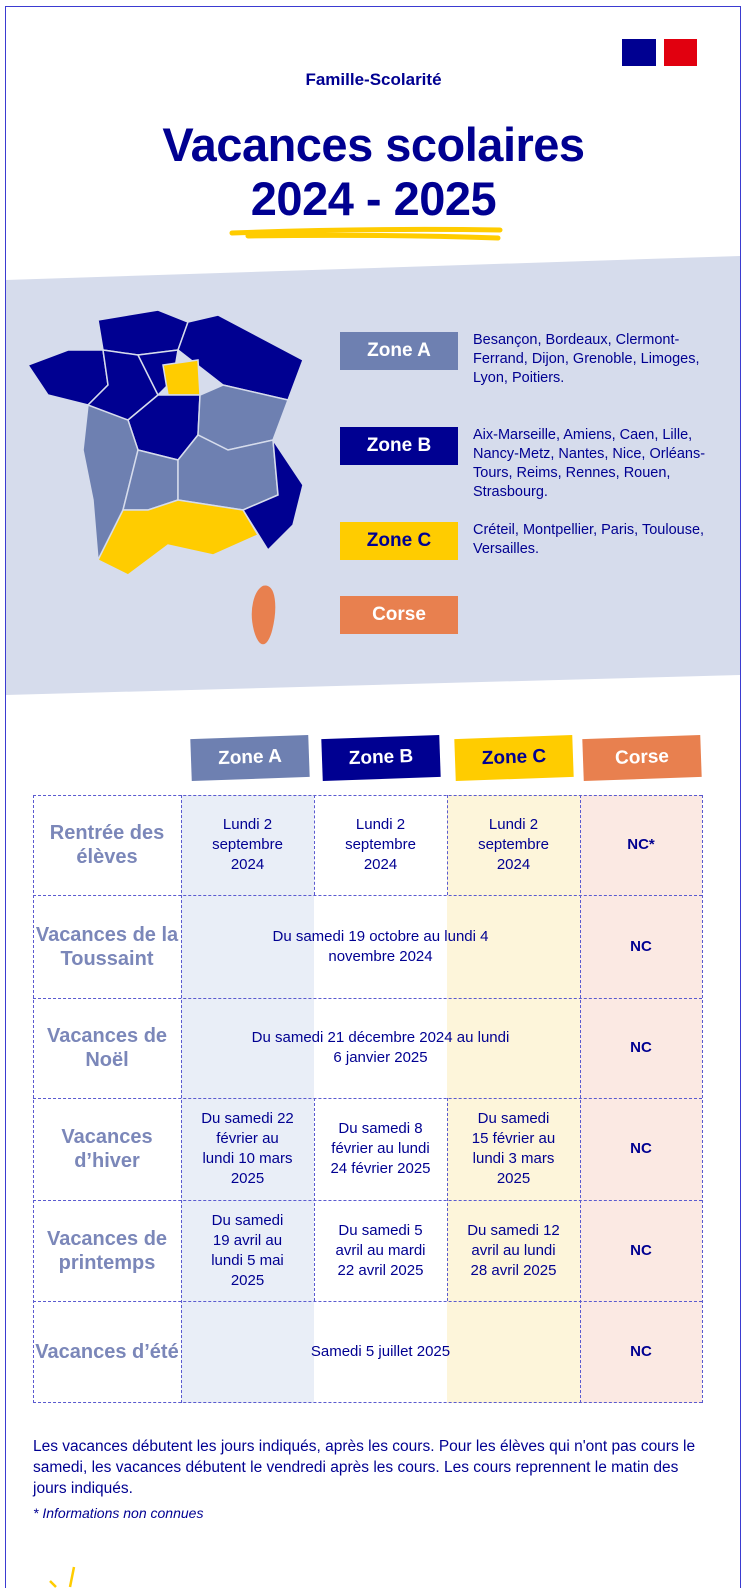 The image size is (747, 1588). Describe the element at coordinates (107, 1048) in the screenshot. I see `row-label-noel: Vacances de Noël` at that location.